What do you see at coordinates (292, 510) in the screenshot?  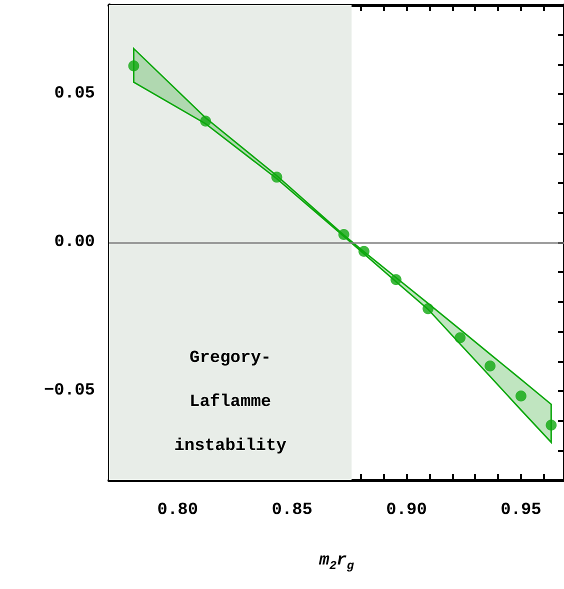 I see `x-tick-label: 0.85` at bounding box center [292, 510].